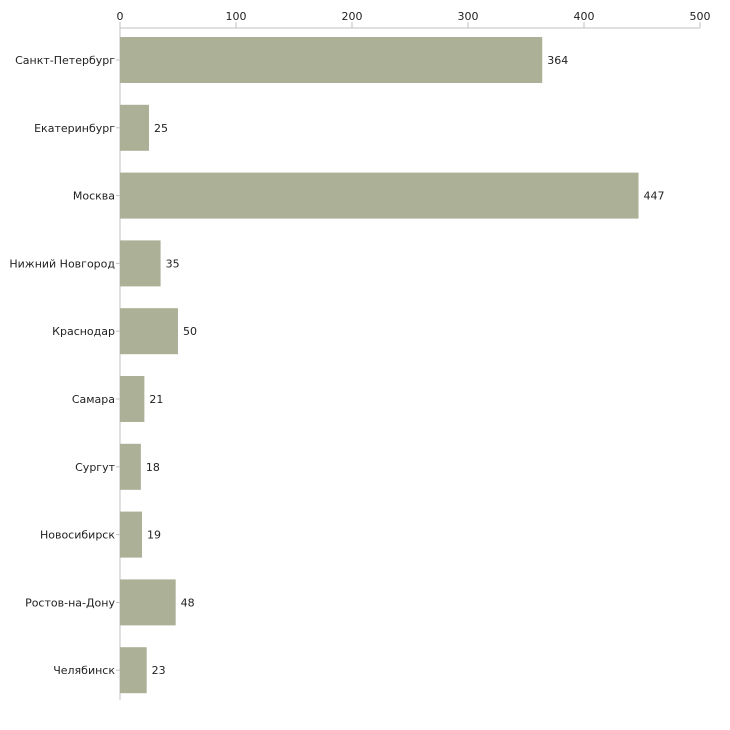 The image size is (730, 730). Describe the element at coordinates (153, 467) in the screenshot. I see `data-label: 18` at that location.